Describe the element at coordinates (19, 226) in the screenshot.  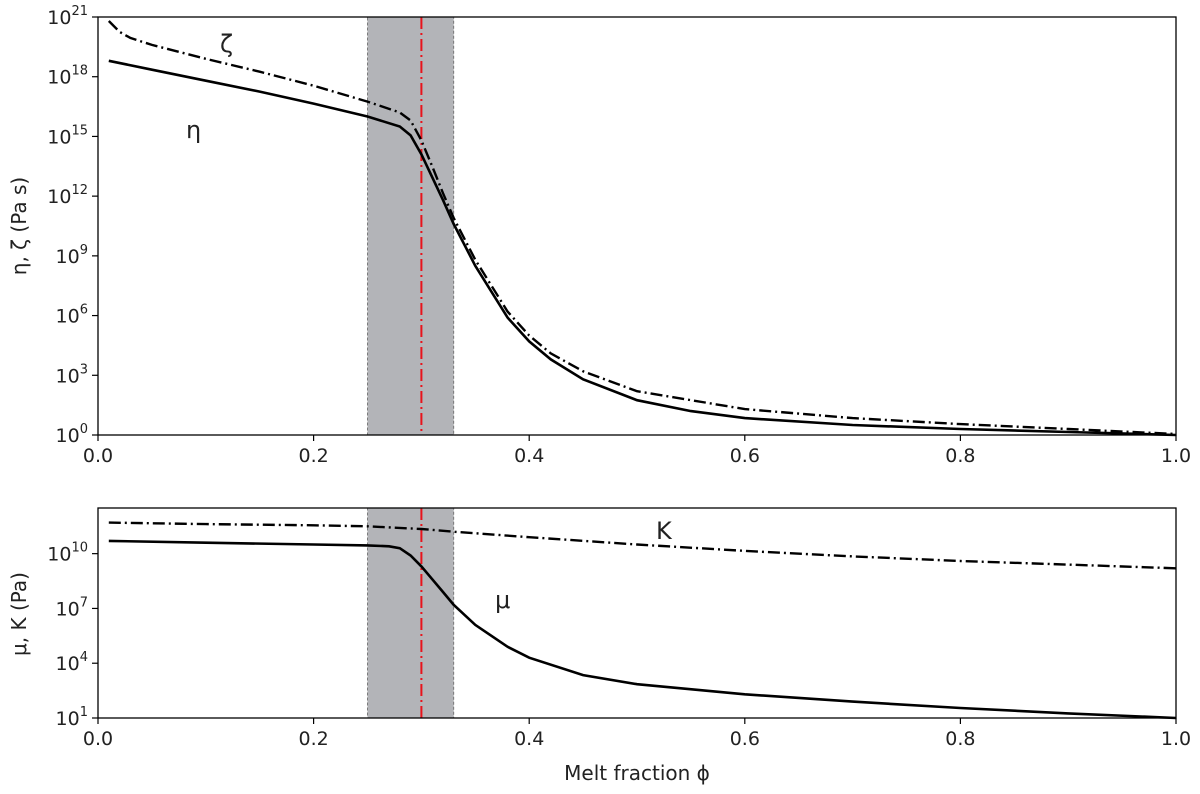
I see `top-y-axis-label: η, ζ (Pa s)` at that location.